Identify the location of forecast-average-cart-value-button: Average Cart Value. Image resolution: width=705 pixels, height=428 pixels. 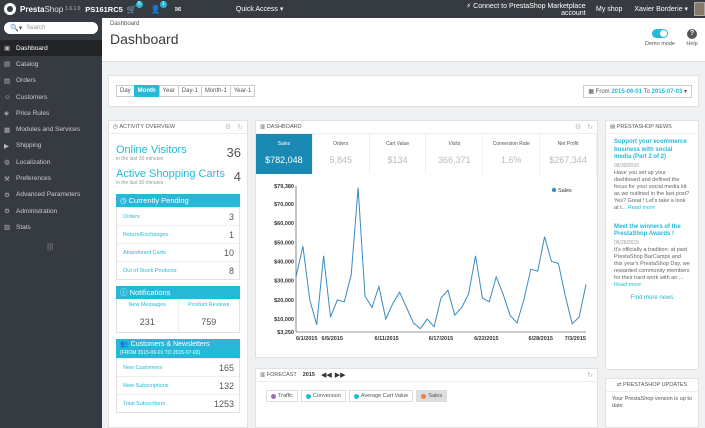
(381, 396).